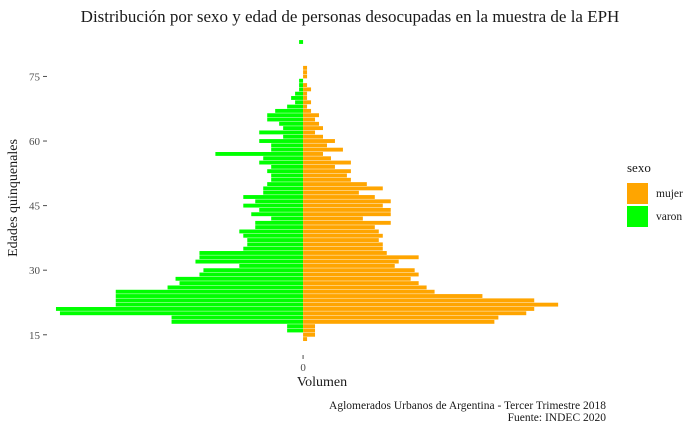 The height and width of the screenshot is (432, 700). What do you see at coordinates (303, 368) in the screenshot?
I see `x-tick-label-0: 0` at bounding box center [303, 368].